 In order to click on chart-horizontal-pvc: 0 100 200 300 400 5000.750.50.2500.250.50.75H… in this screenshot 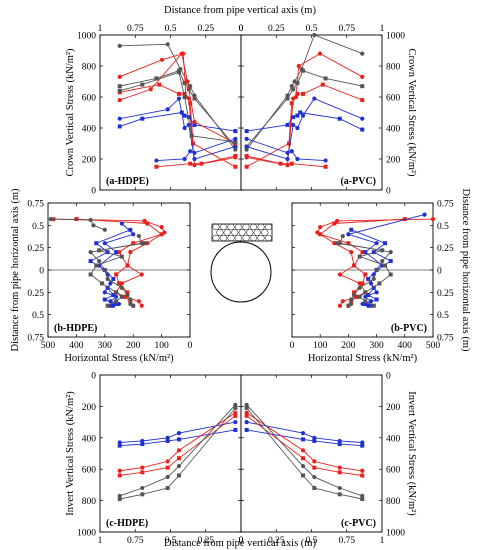, I will do `click(372, 282)`.